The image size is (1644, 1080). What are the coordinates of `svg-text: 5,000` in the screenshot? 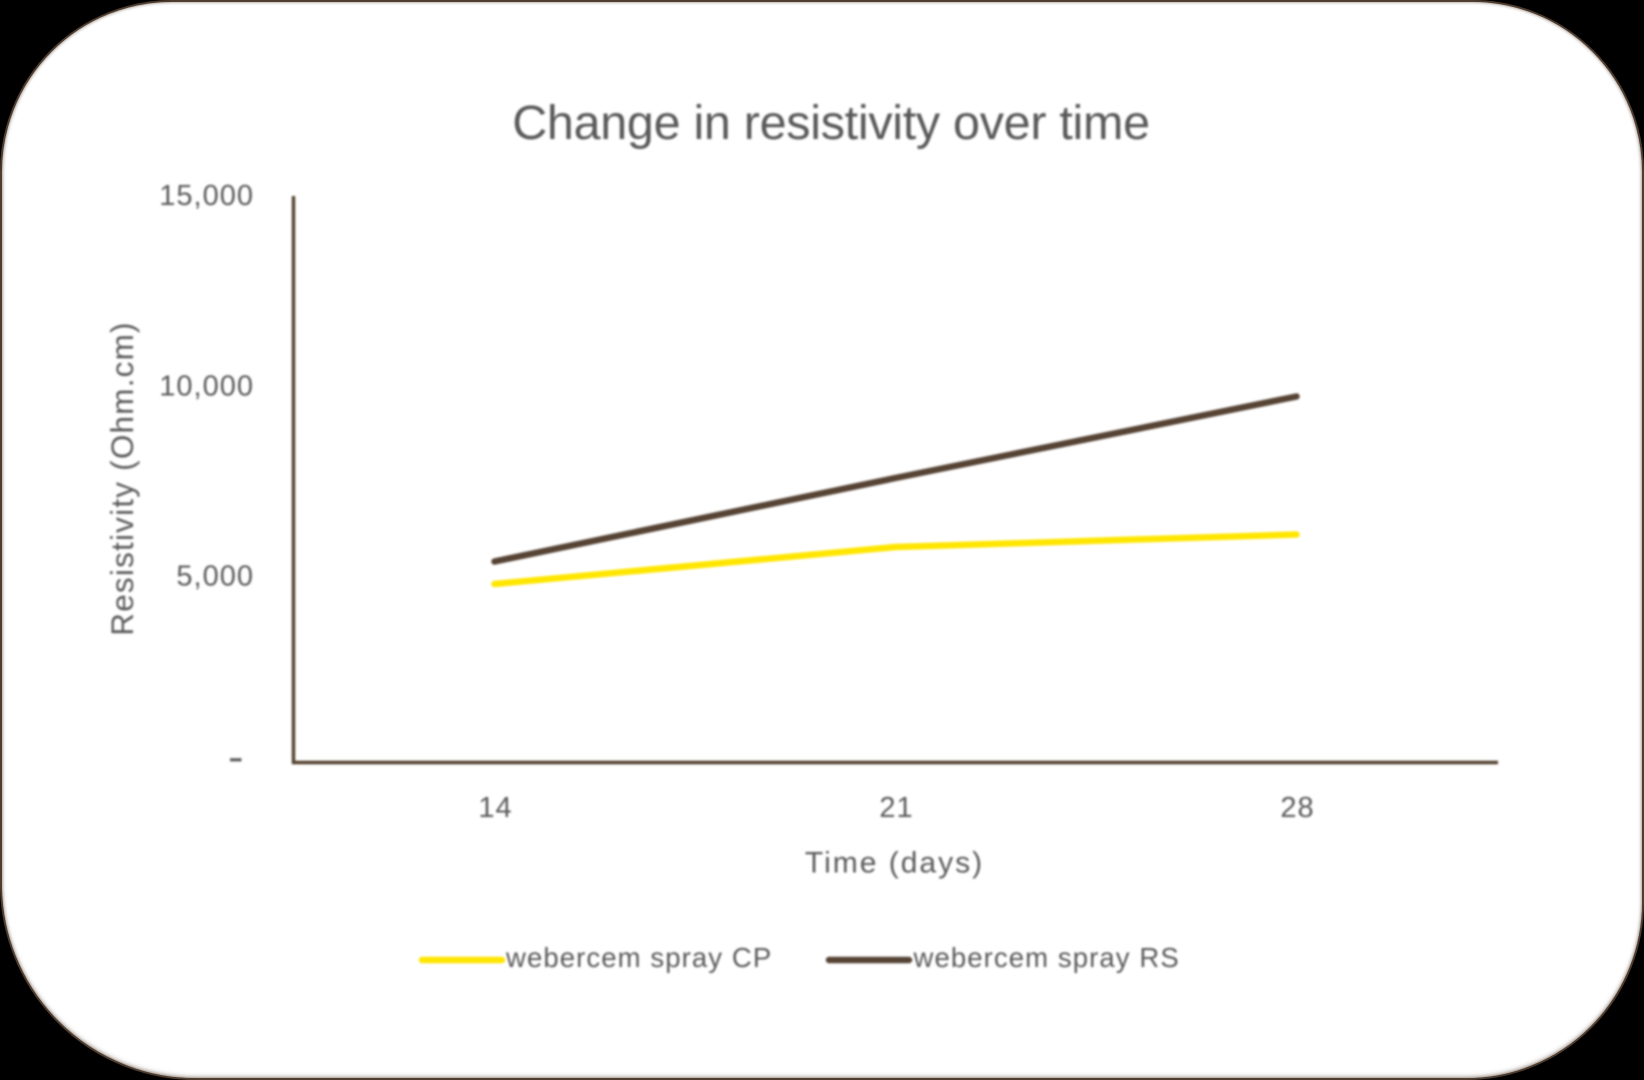 It's located at (215, 577).